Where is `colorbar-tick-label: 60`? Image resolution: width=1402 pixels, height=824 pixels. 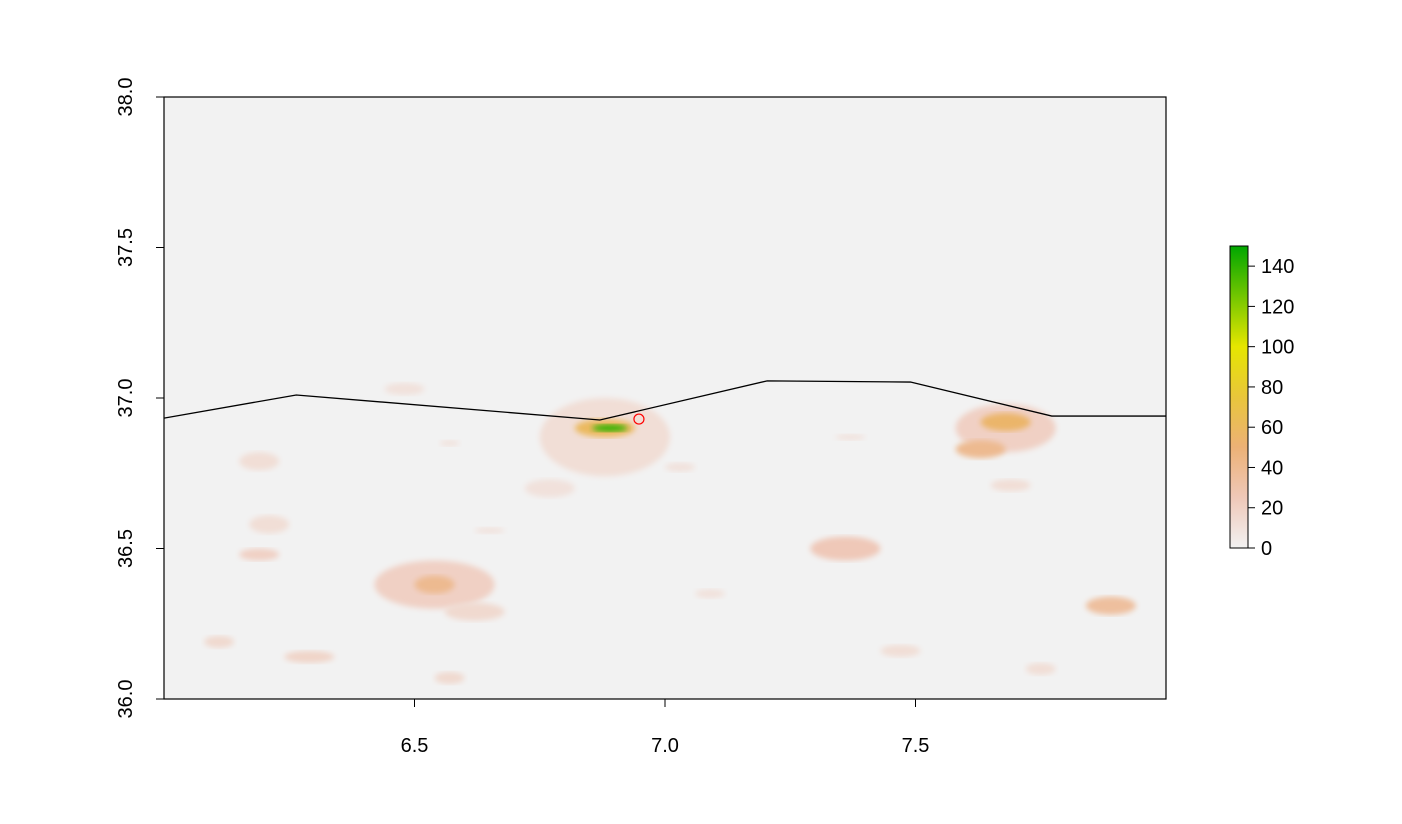
colorbar-tick-label: 60 is located at coordinates (1272, 428).